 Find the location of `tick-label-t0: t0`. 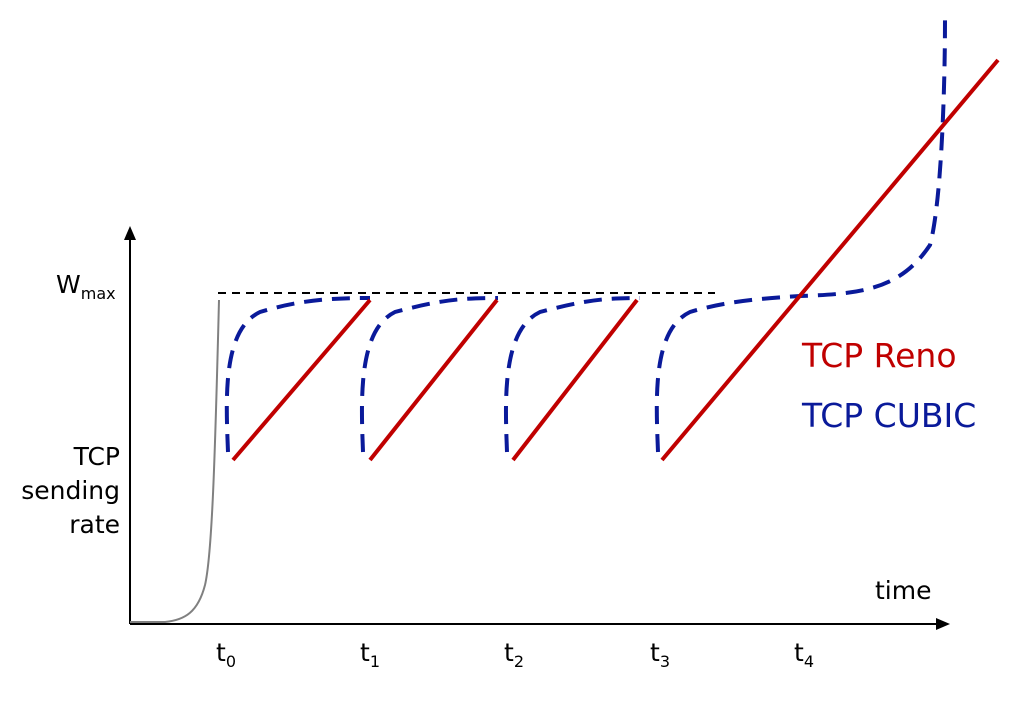

tick-label-t0: t0 is located at coordinates (226, 654).